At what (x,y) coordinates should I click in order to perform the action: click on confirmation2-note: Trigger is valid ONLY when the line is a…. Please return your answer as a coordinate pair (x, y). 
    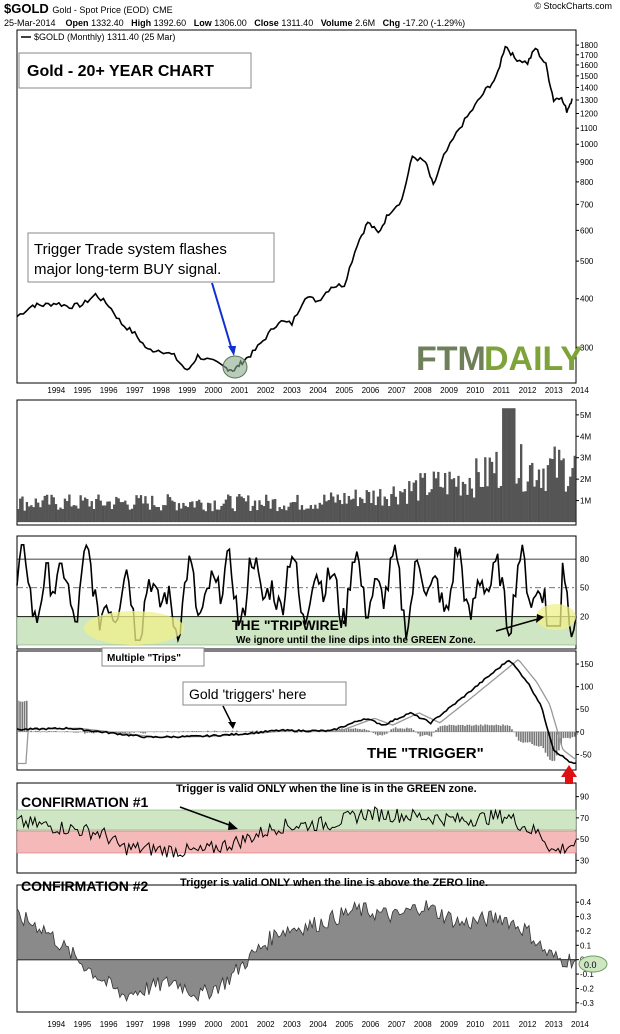
    Looking at the image, I should click on (334, 883).